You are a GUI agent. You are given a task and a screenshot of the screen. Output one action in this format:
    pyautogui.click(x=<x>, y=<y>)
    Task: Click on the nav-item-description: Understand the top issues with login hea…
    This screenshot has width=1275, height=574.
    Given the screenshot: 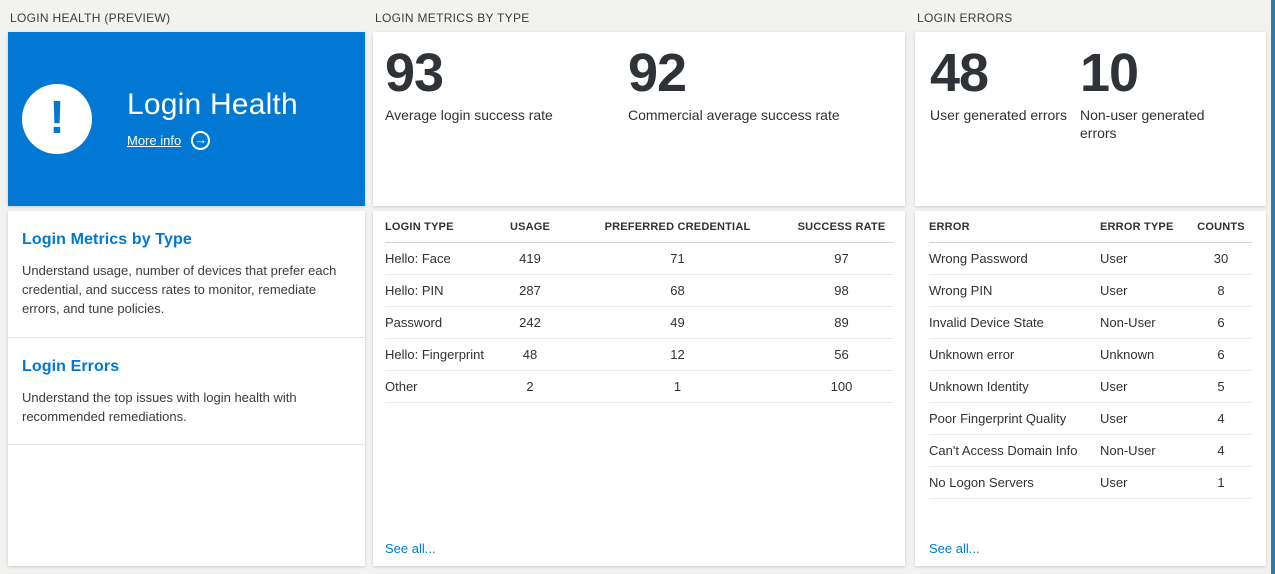 What is the action you would take?
    pyautogui.click(x=159, y=406)
    